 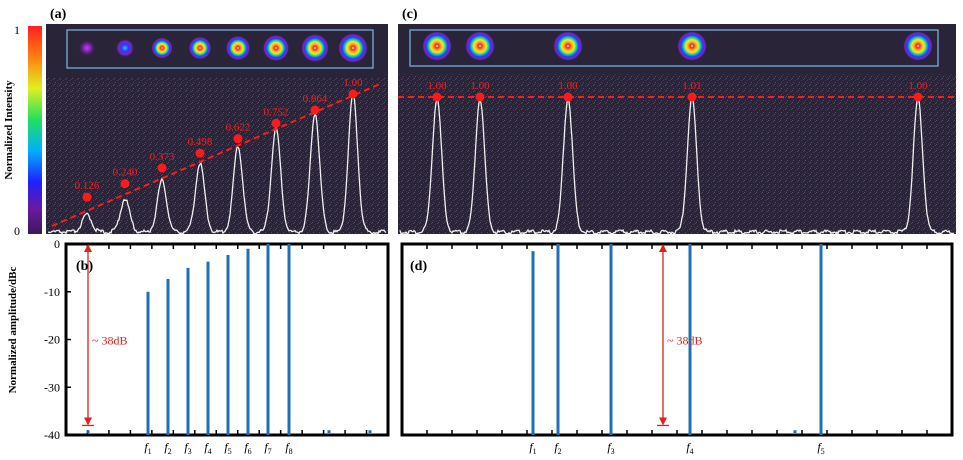 What do you see at coordinates (238, 128) in the screenshot?
I see `peak-label-5: 0.622` at bounding box center [238, 128].